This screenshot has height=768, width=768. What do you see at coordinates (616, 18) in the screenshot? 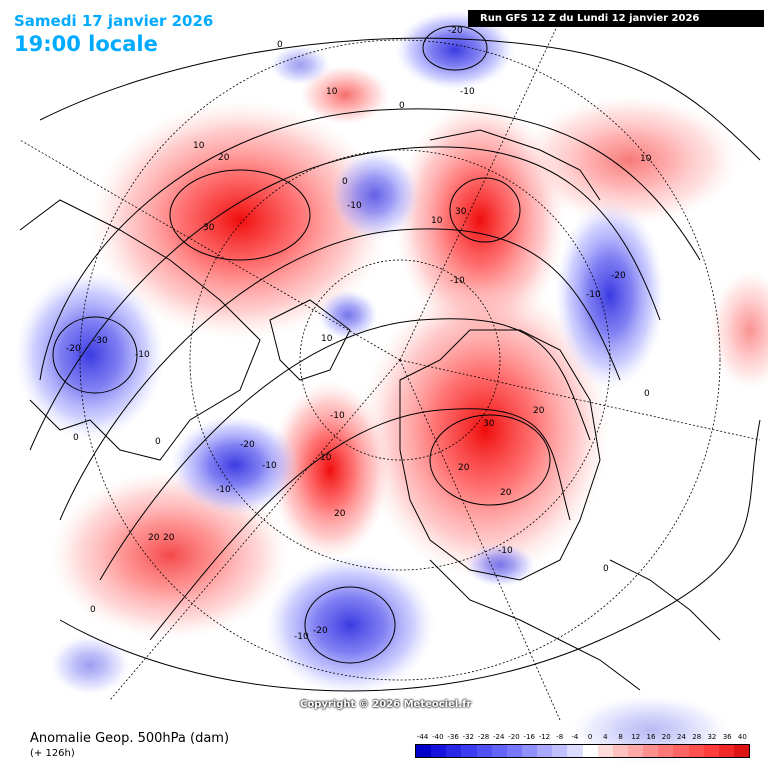
I see `run-info-banner: Run GFS 12 Z du Lundi 12 janvier 2026` at bounding box center [616, 18].